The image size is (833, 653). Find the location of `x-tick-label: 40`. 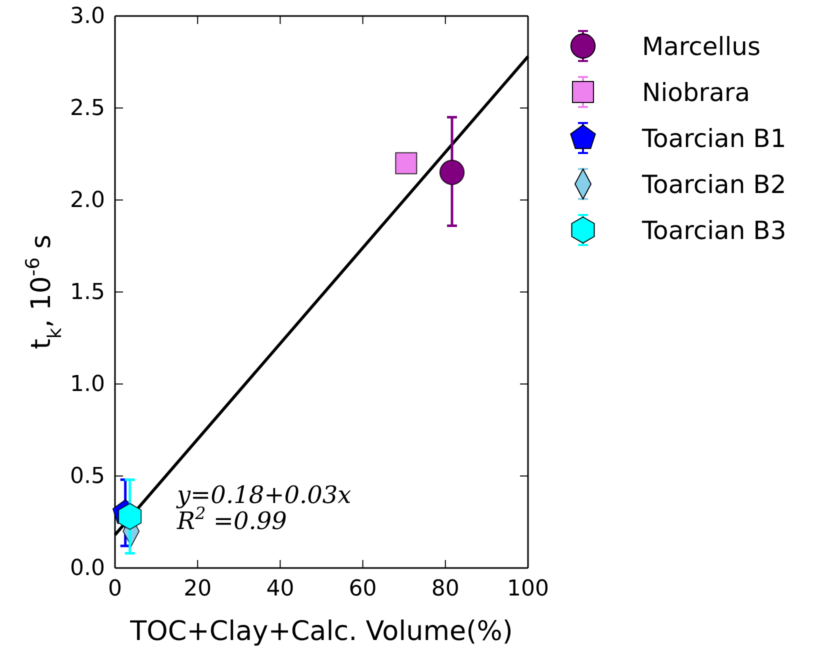

x-tick-label: 40 is located at coordinates (280, 589).